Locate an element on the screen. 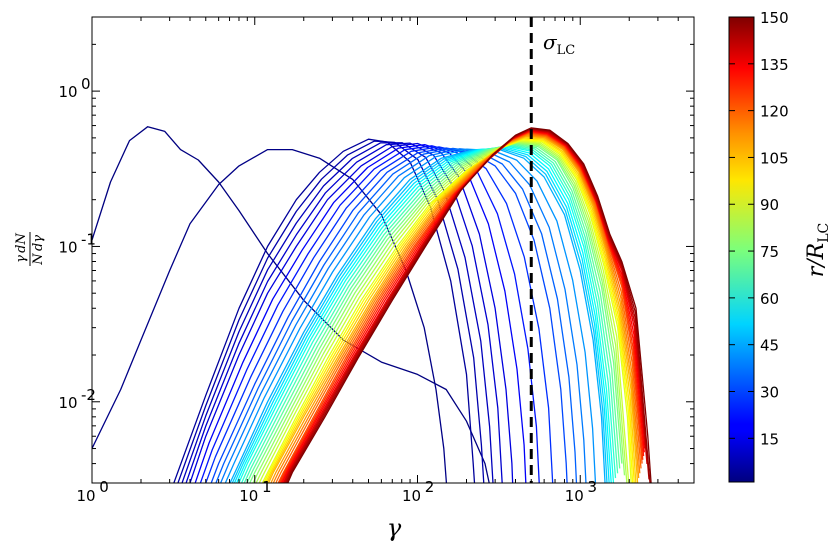 The image size is (830, 549). y-tick-exponent: -1 is located at coordinates (88, 239).